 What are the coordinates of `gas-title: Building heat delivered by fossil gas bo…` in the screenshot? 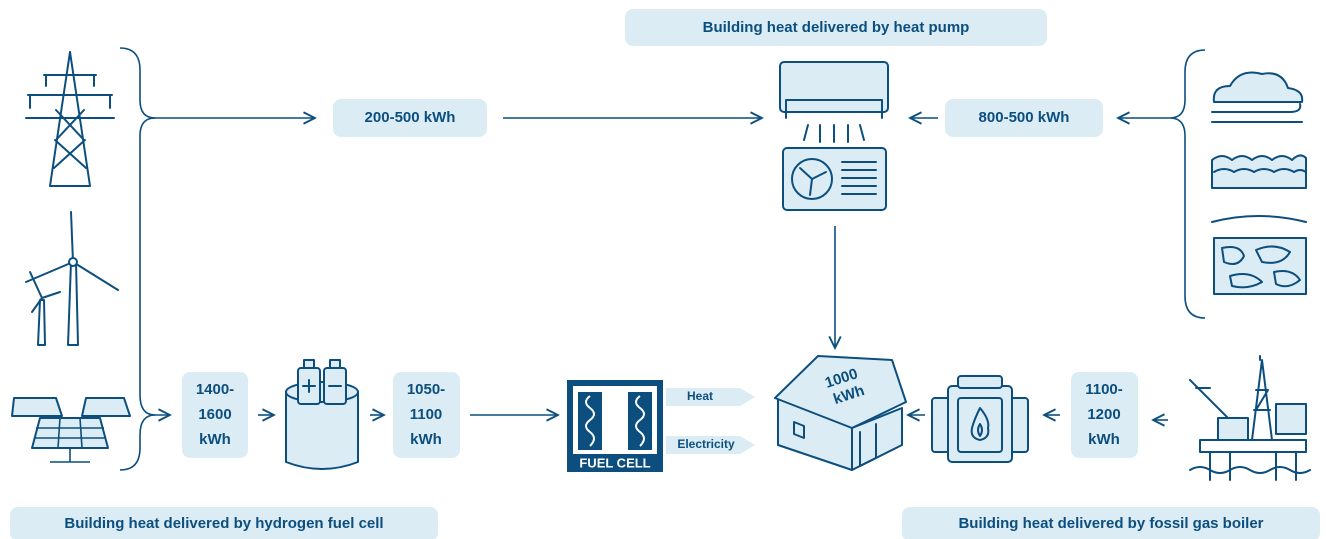 It's located at (1110, 523).